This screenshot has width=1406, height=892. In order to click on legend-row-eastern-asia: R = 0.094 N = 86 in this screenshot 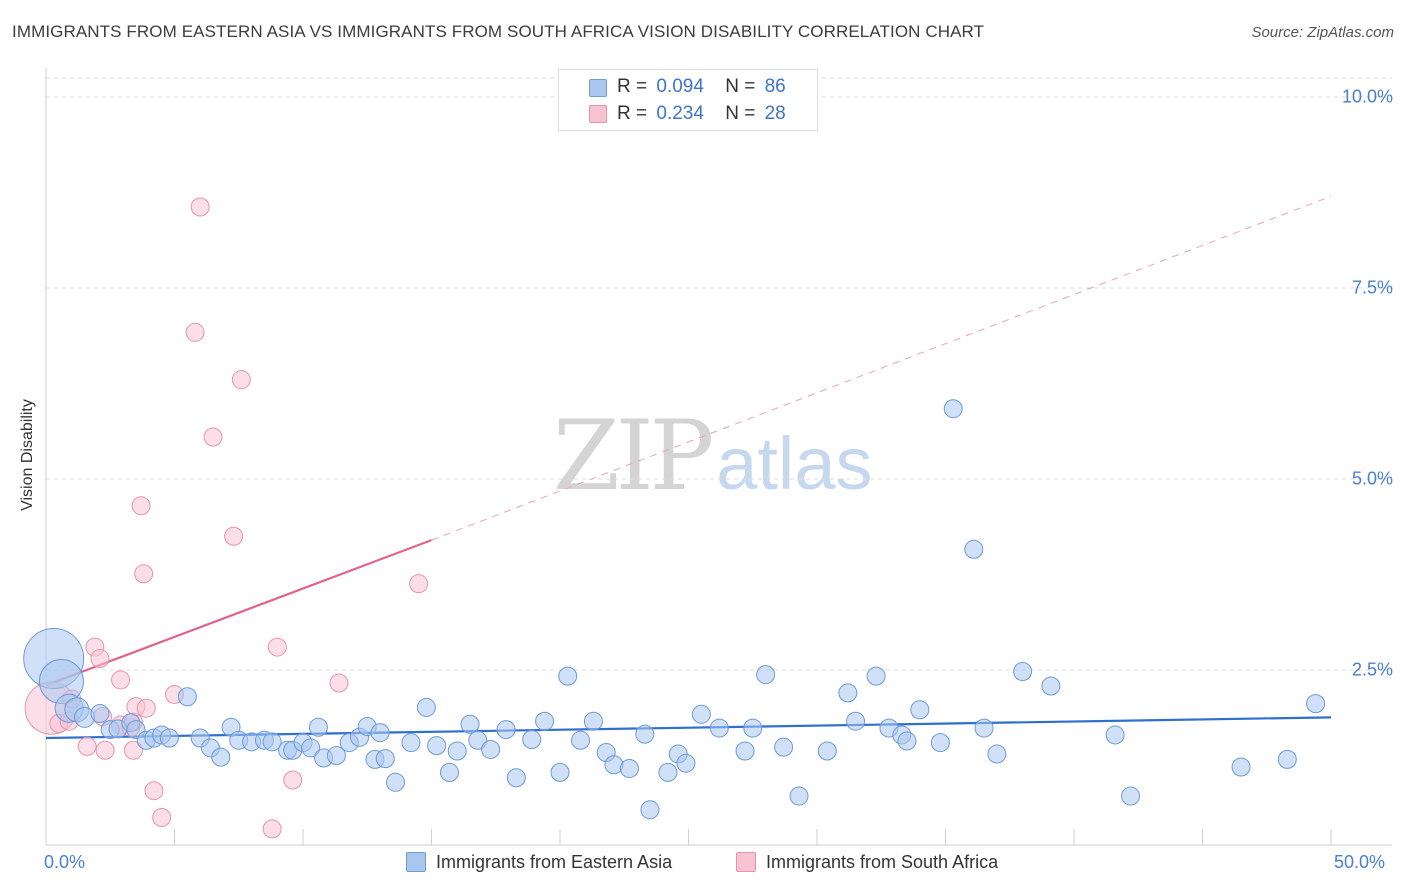, I will do `click(701, 87)`.